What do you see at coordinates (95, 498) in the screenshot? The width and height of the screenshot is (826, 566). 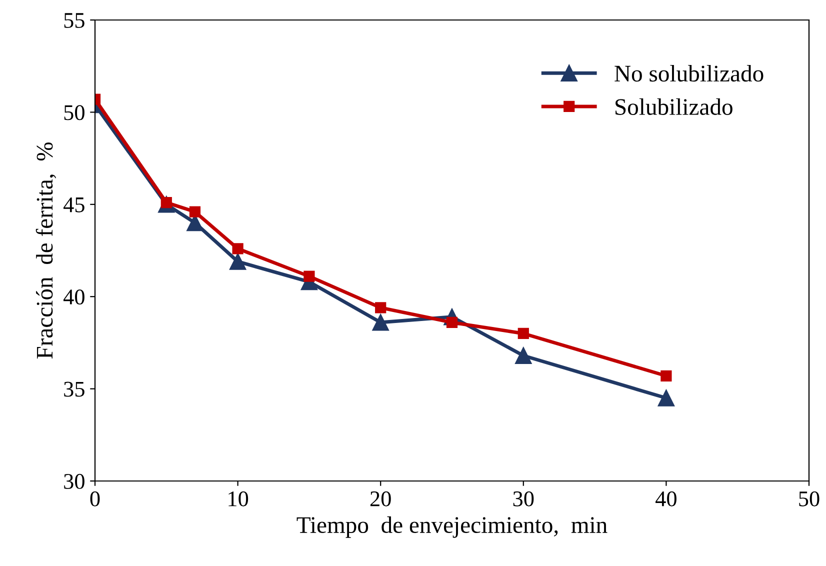 I see `x-tick-label: 0` at bounding box center [95, 498].